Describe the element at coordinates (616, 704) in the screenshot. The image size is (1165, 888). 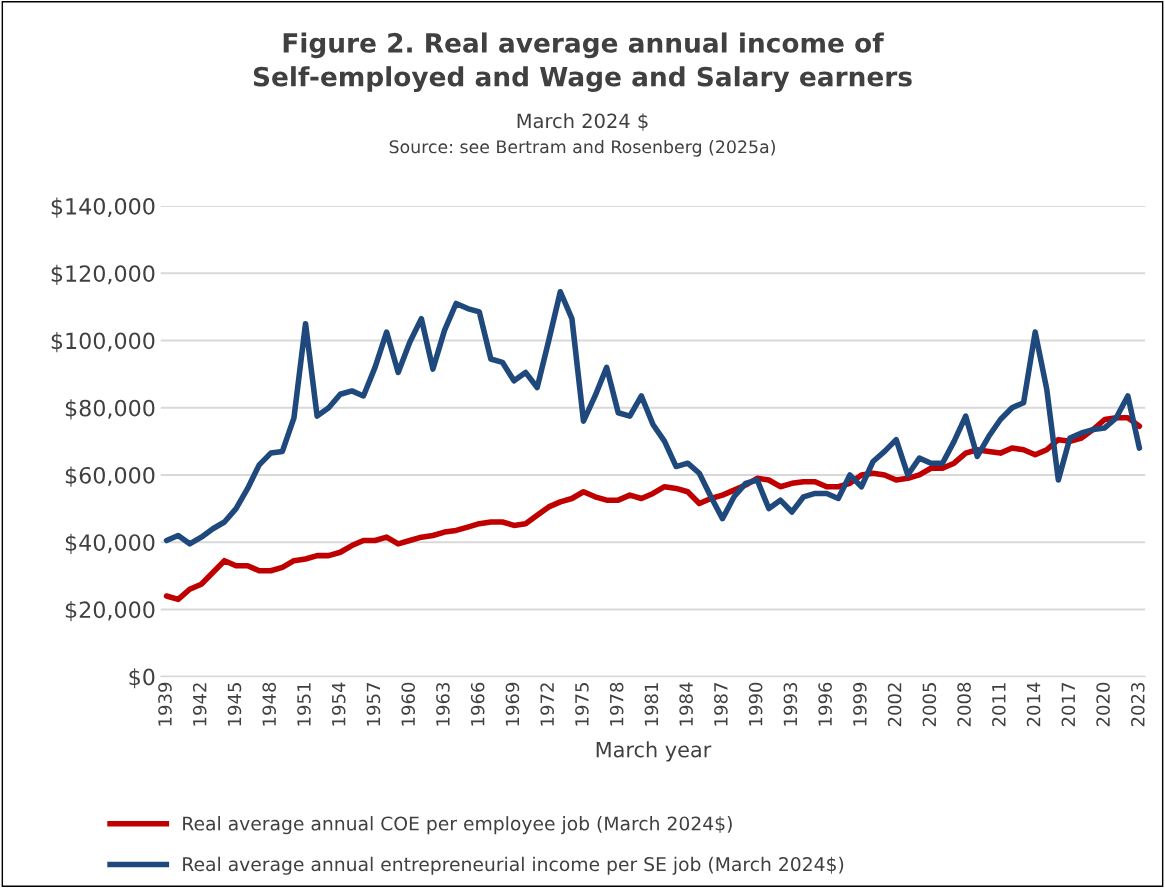
I see `x-tick-label: 1978` at that location.